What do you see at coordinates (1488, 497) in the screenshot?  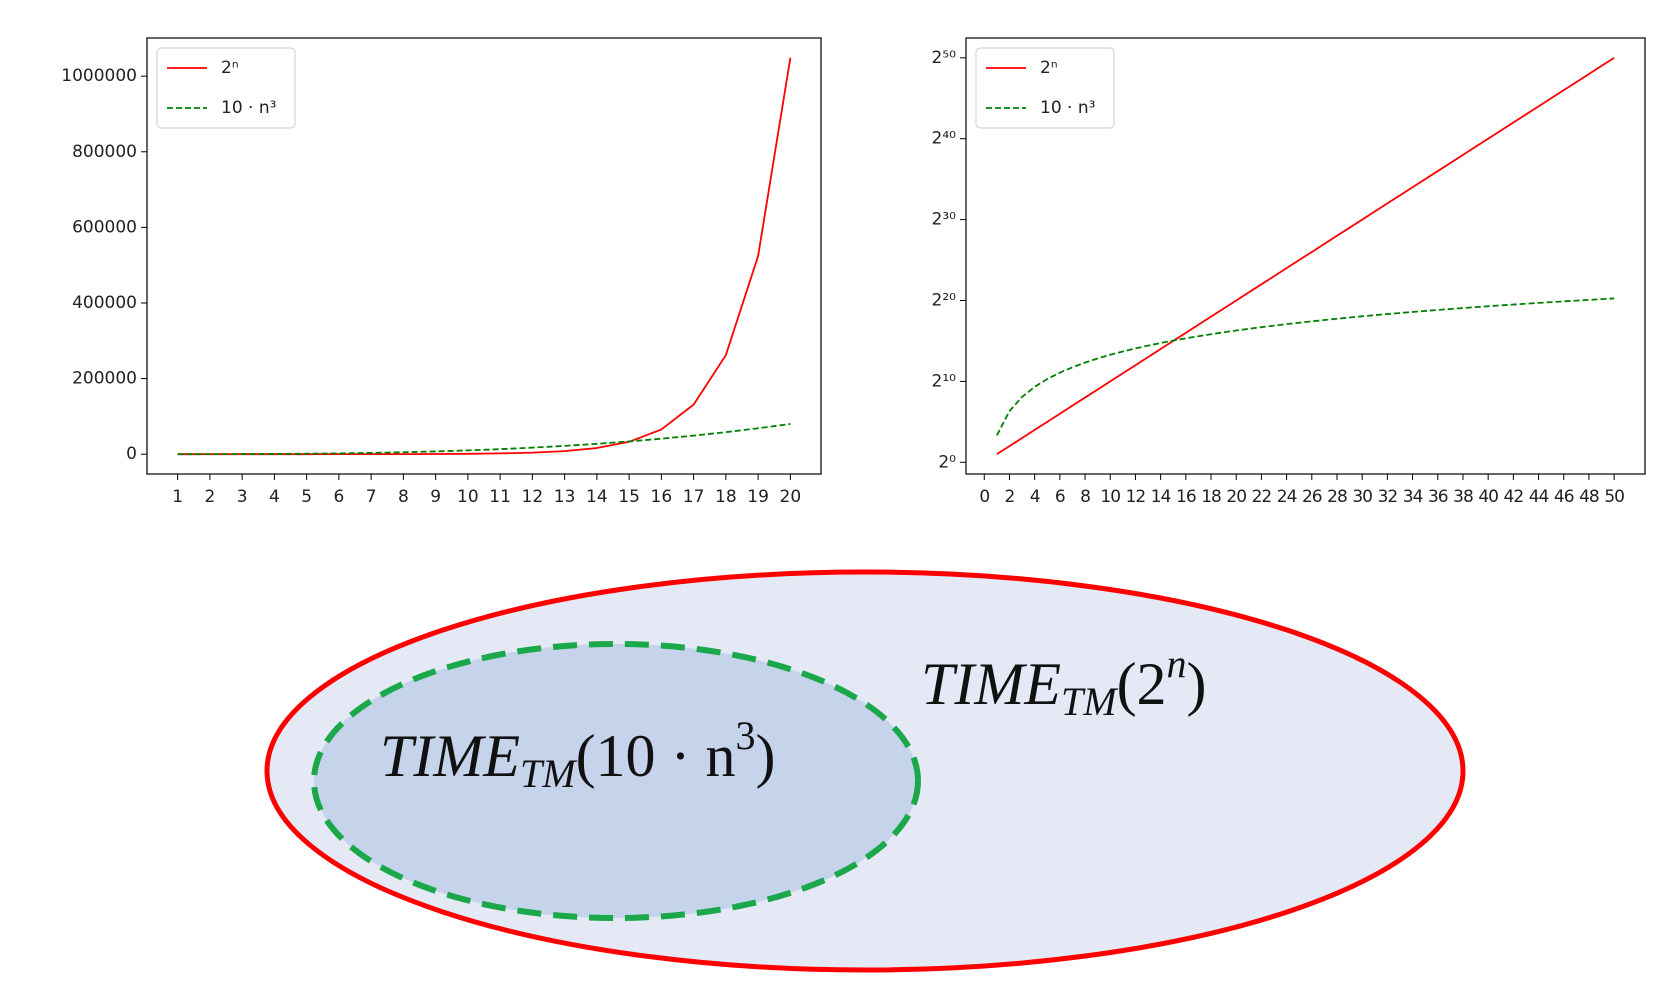 I see `x-tick-label: 40` at bounding box center [1488, 497].